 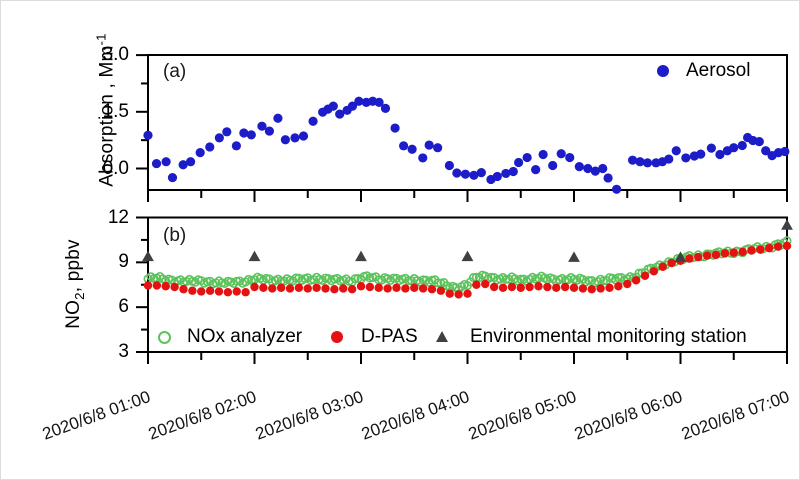 What do you see at coordinates (123, 262) in the screenshot?
I see `y-tick-label: 9` at bounding box center [123, 262].